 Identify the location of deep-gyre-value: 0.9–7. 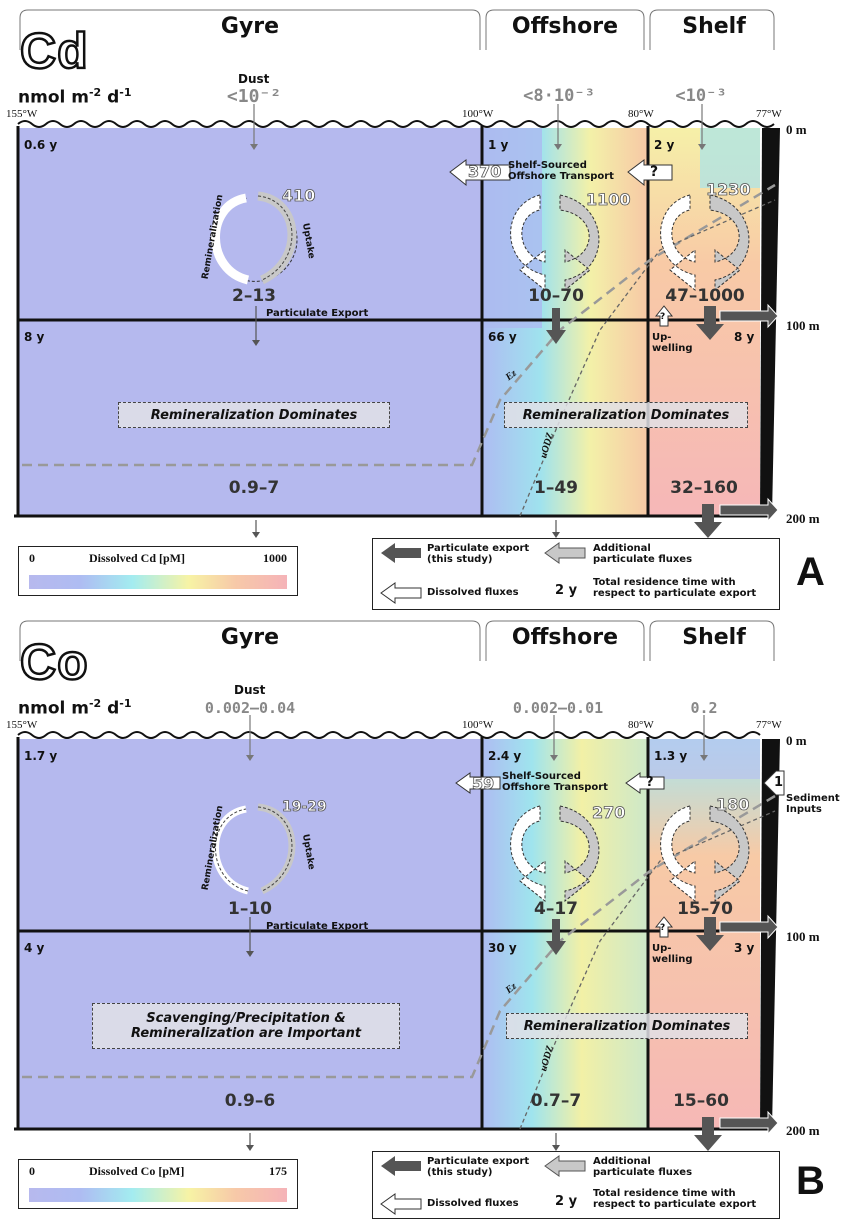
(254, 488).